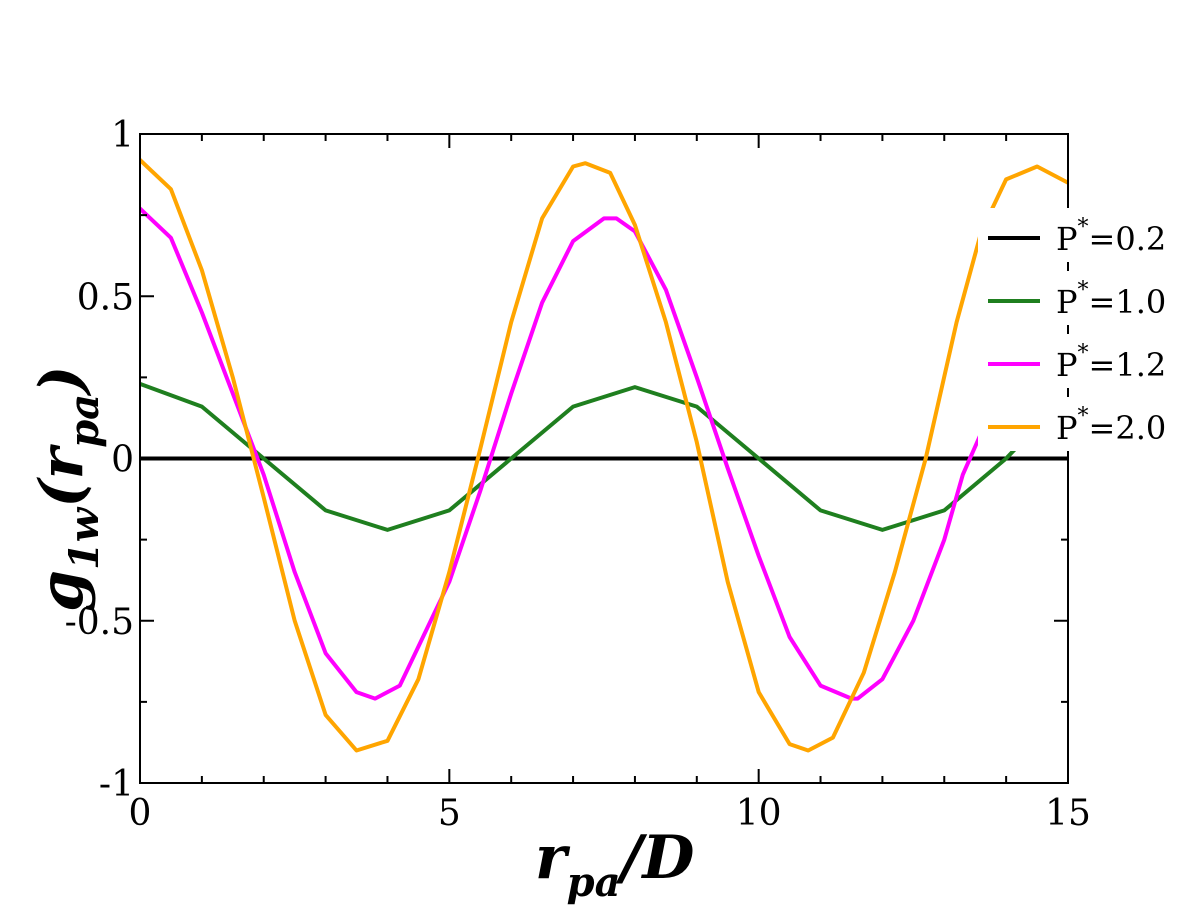  Describe the element at coordinates (140, 813) in the screenshot. I see `x-tick-label: 0` at that location.